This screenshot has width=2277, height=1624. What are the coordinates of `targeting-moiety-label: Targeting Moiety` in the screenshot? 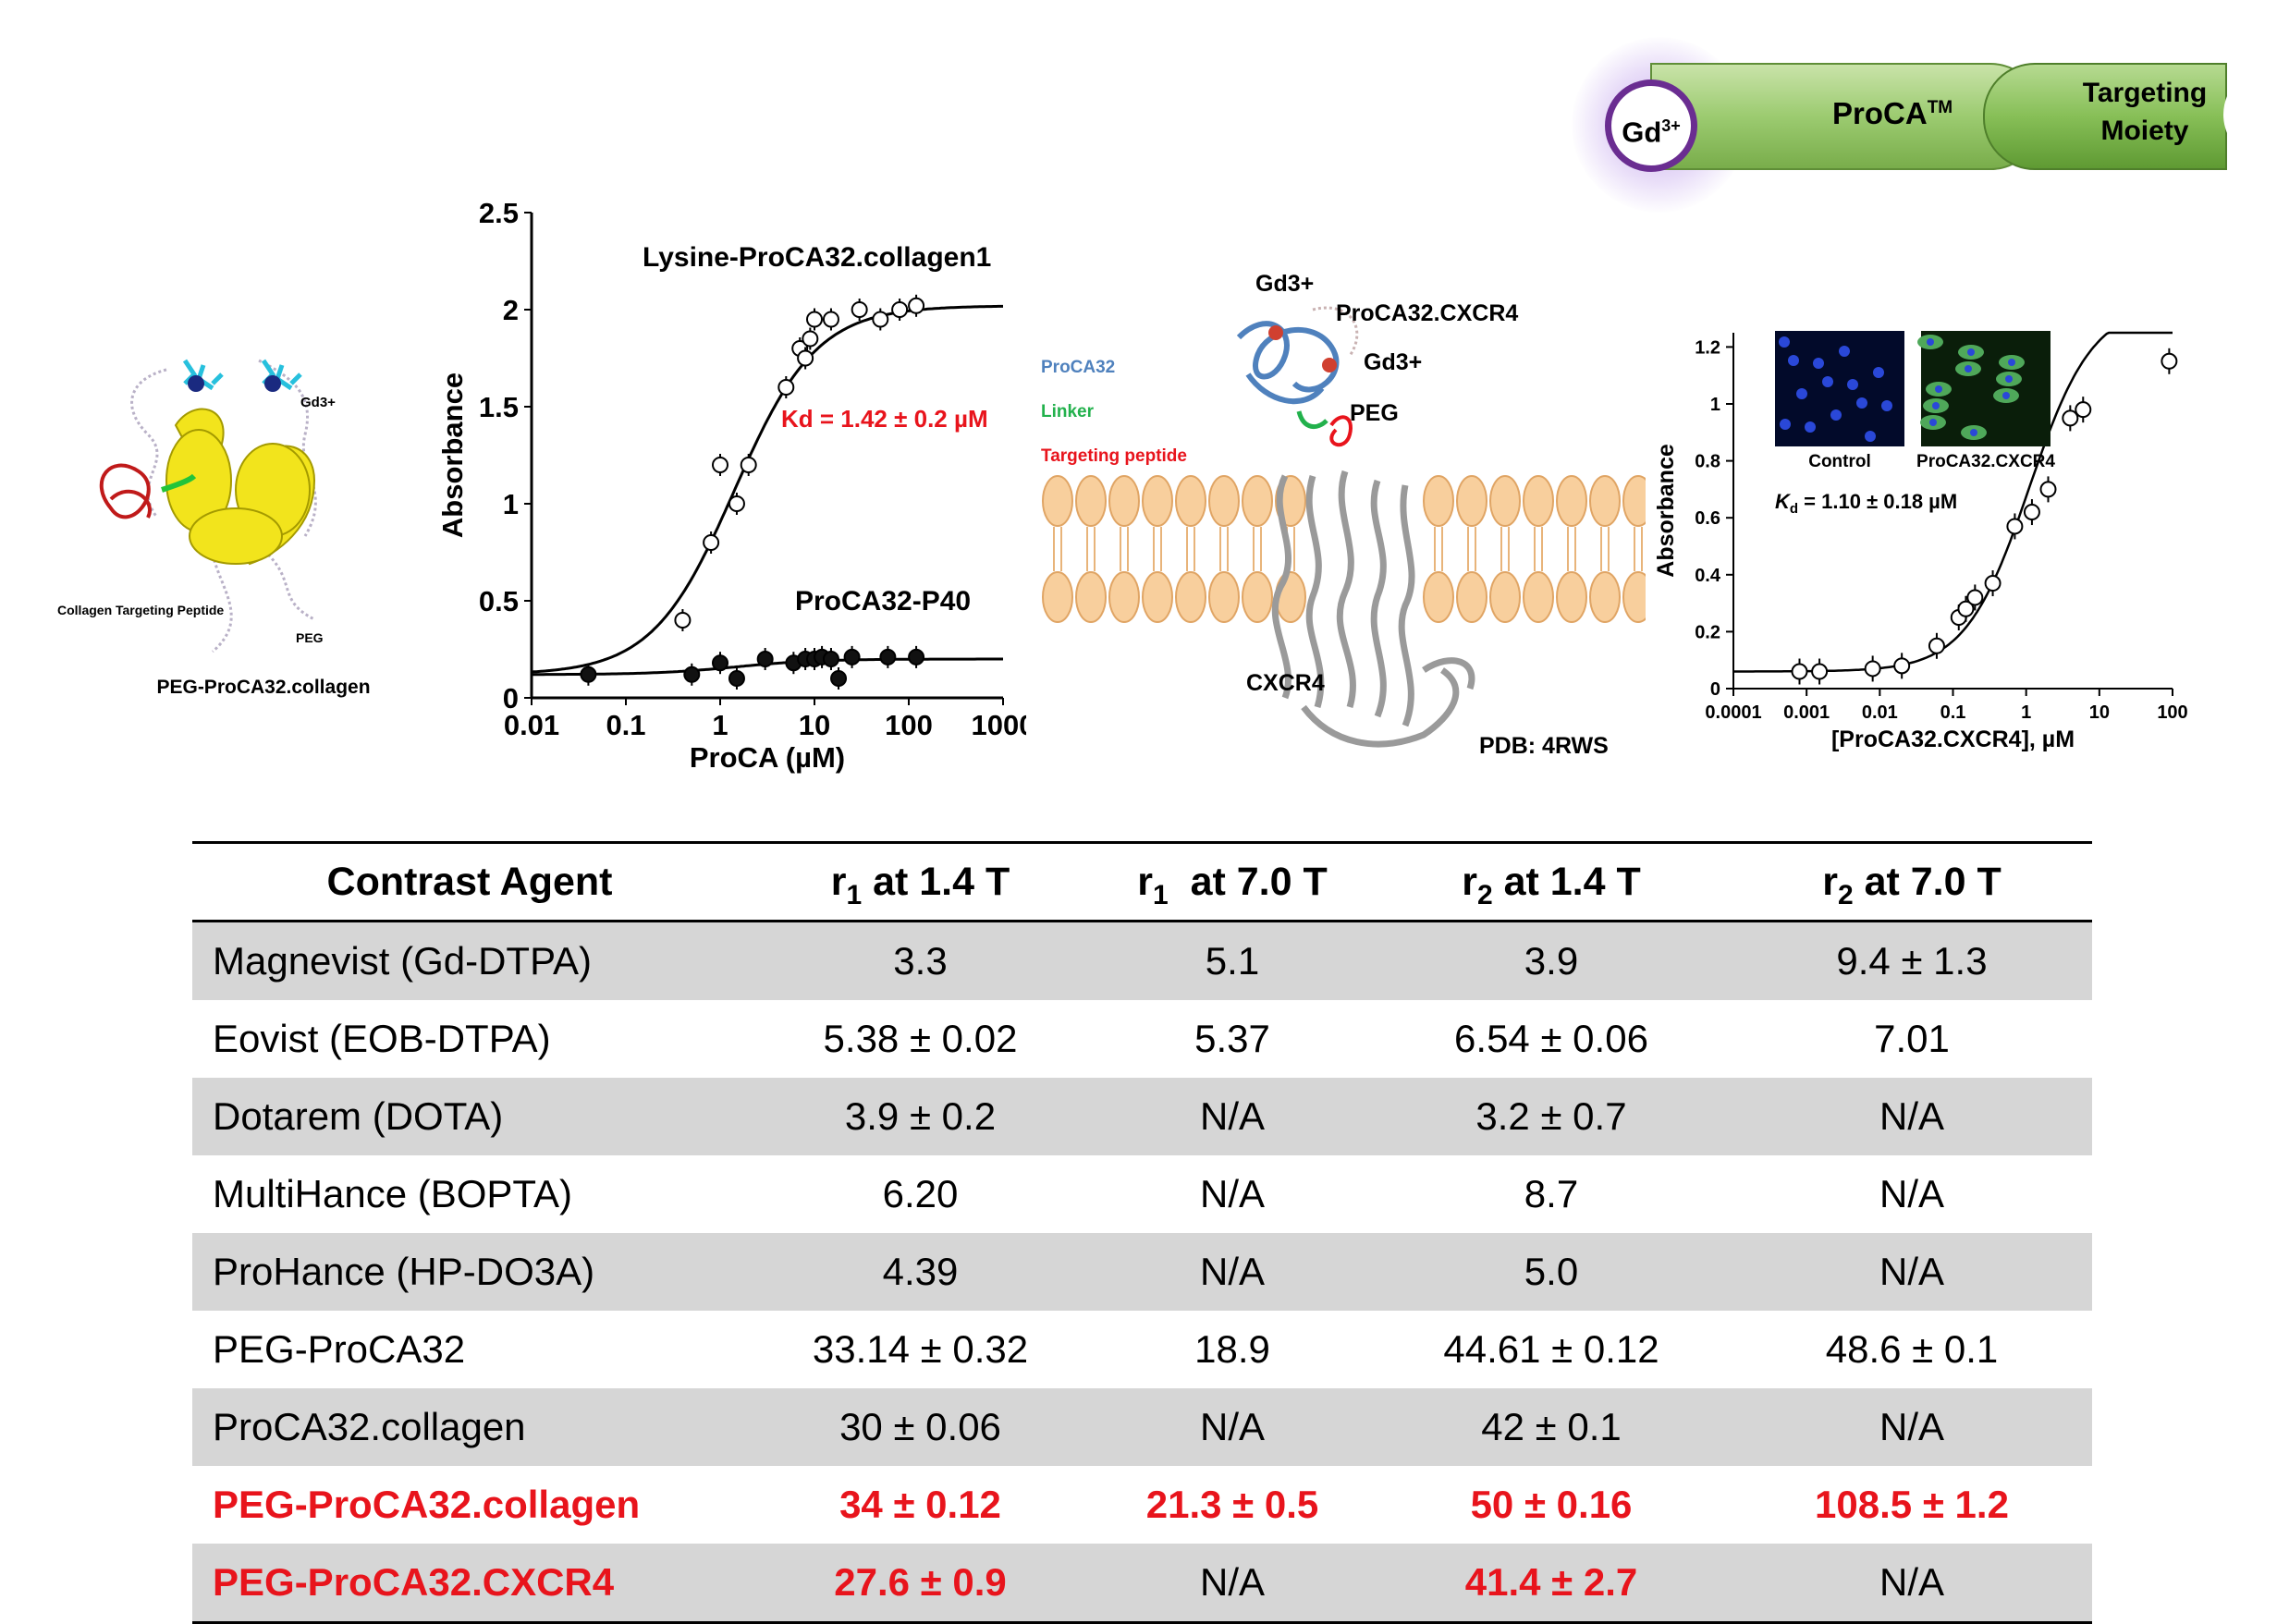 It's located at (2145, 112).